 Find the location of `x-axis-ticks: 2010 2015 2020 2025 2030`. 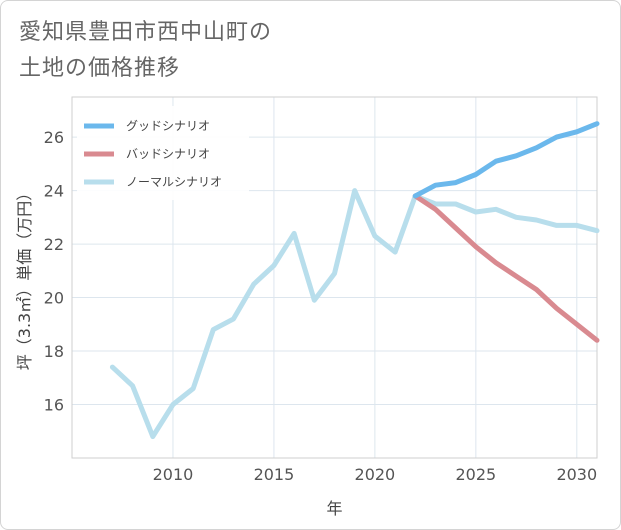

x-axis-ticks: 2010 2015 2020 2025 2030 is located at coordinates (375, 474).